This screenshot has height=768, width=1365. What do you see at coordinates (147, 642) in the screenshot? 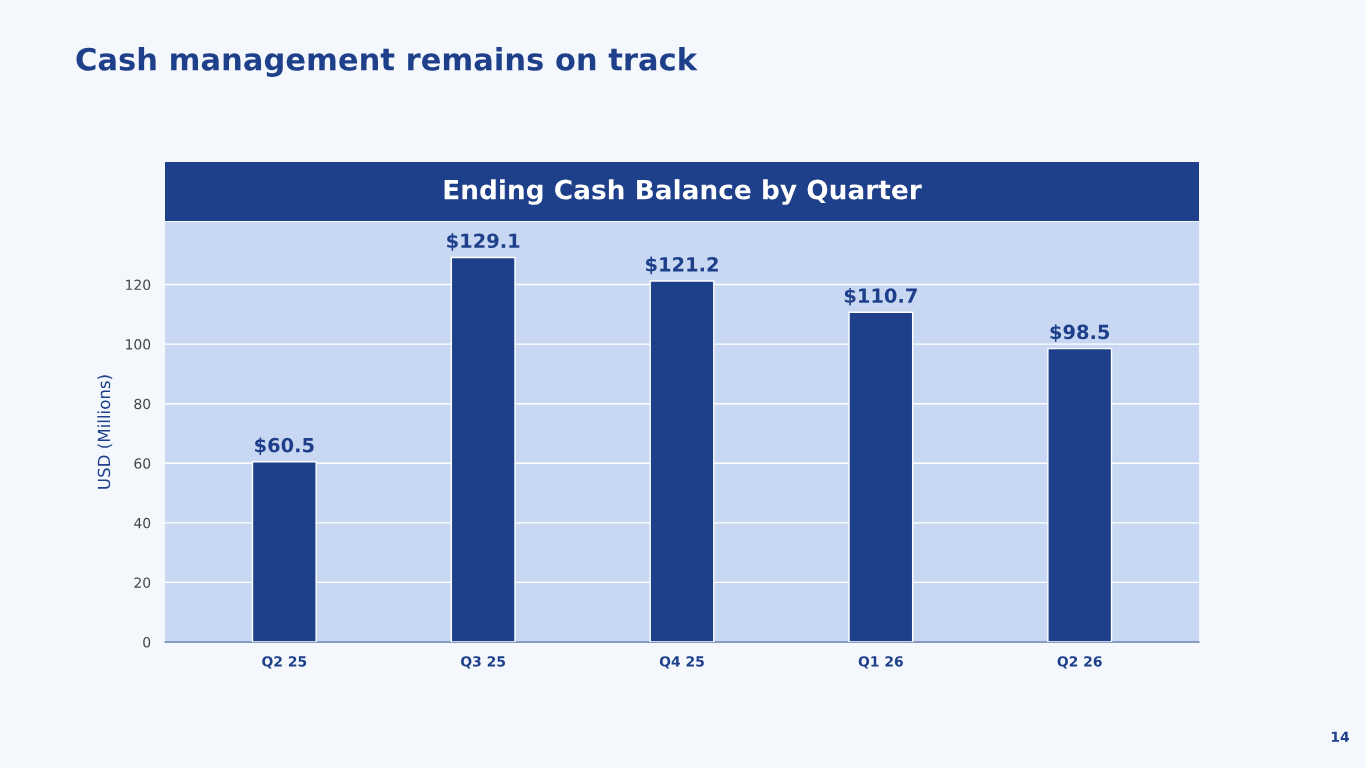
I see `y-tick-label: 0` at bounding box center [147, 642].